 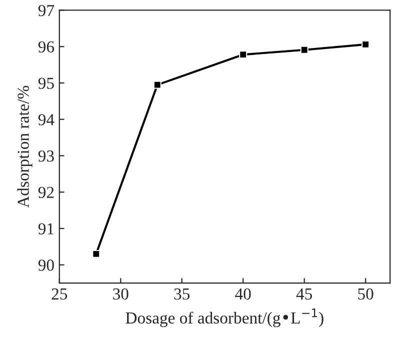 What do you see at coordinates (46, 47) in the screenshot?
I see `y-tick-label: 96` at bounding box center [46, 47].